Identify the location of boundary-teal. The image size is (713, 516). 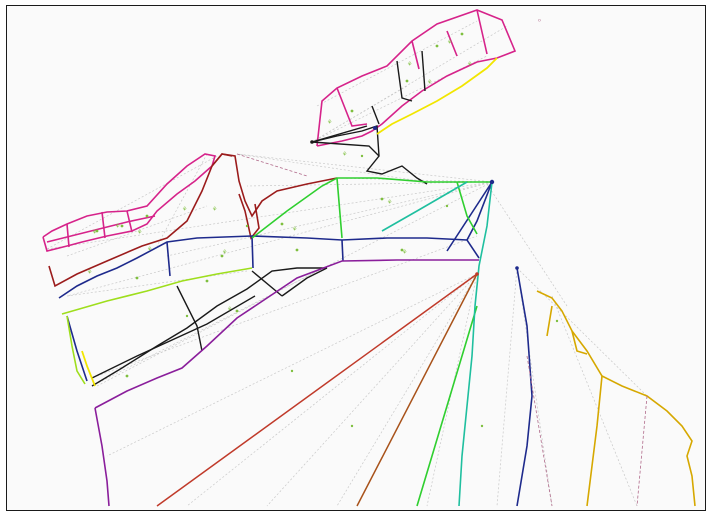
(437, 344).